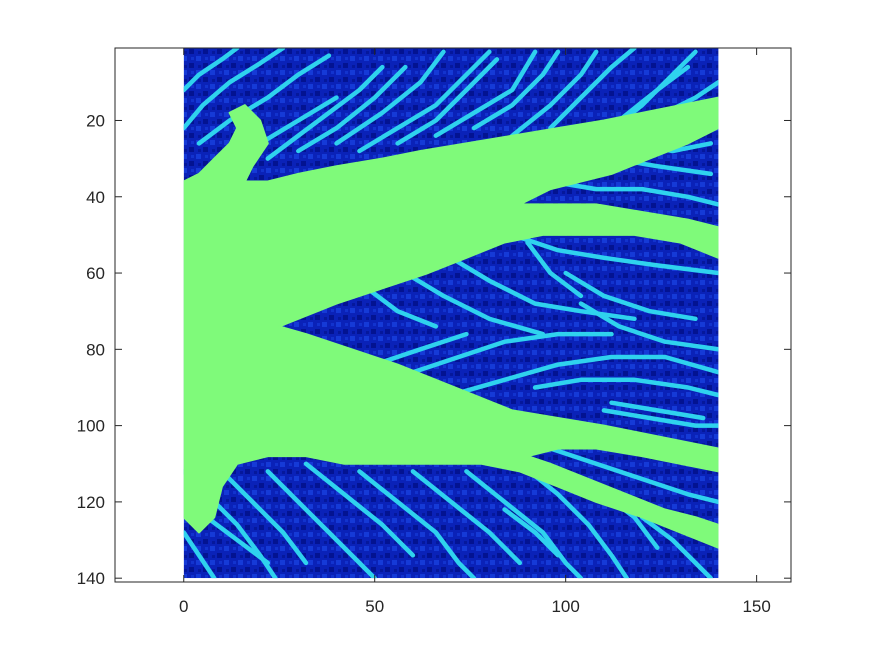  What do you see at coordinates (565, 606) in the screenshot?
I see `x-tick-label: 100` at bounding box center [565, 606].